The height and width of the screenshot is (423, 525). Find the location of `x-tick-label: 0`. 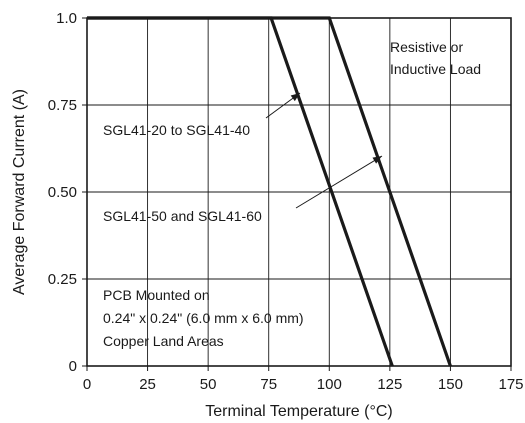

x-tick-label: 0 is located at coordinates (87, 384).